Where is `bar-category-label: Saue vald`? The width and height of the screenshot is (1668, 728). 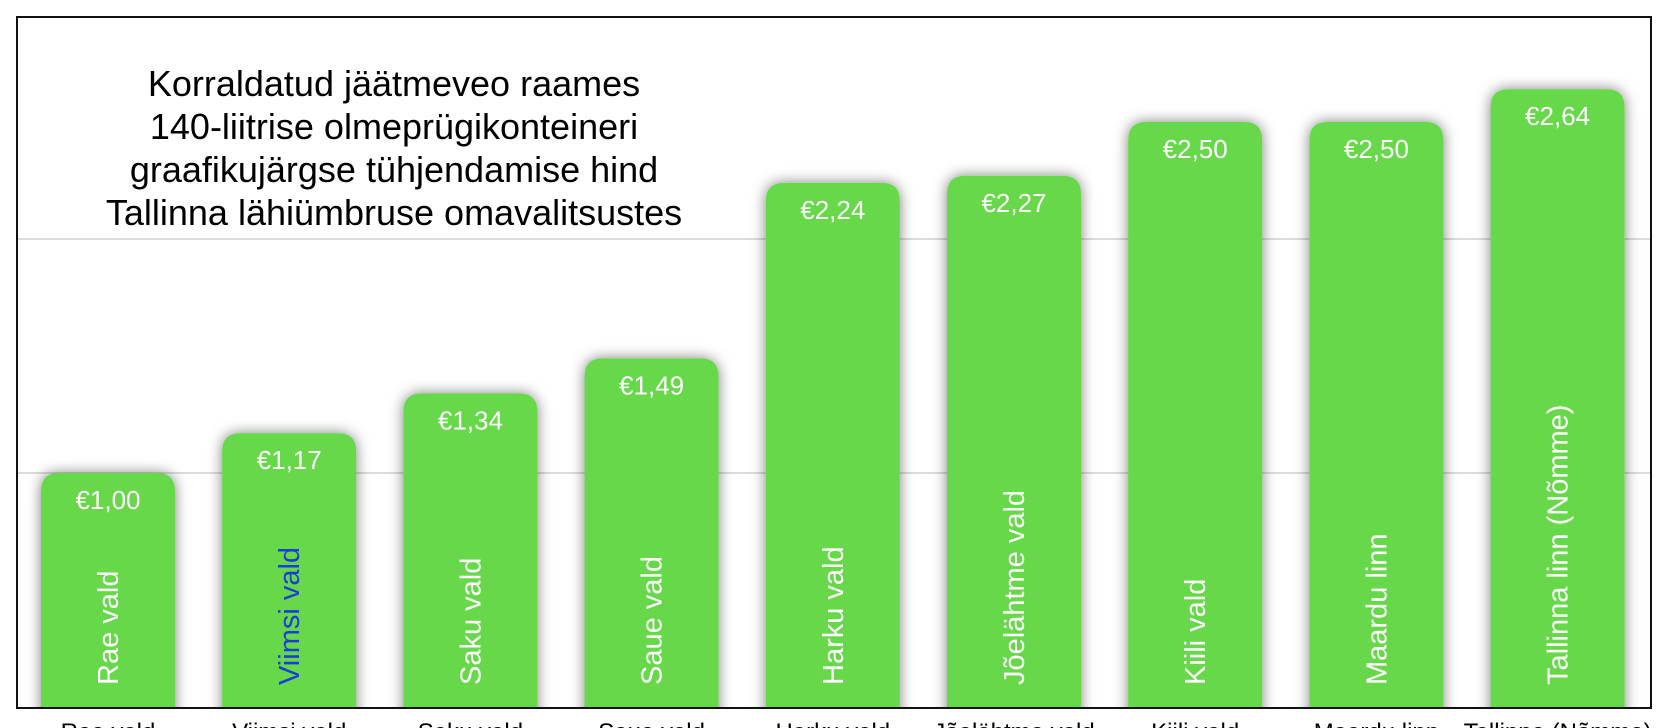 bar-category-label: Saue vald is located at coordinates (653, 620).